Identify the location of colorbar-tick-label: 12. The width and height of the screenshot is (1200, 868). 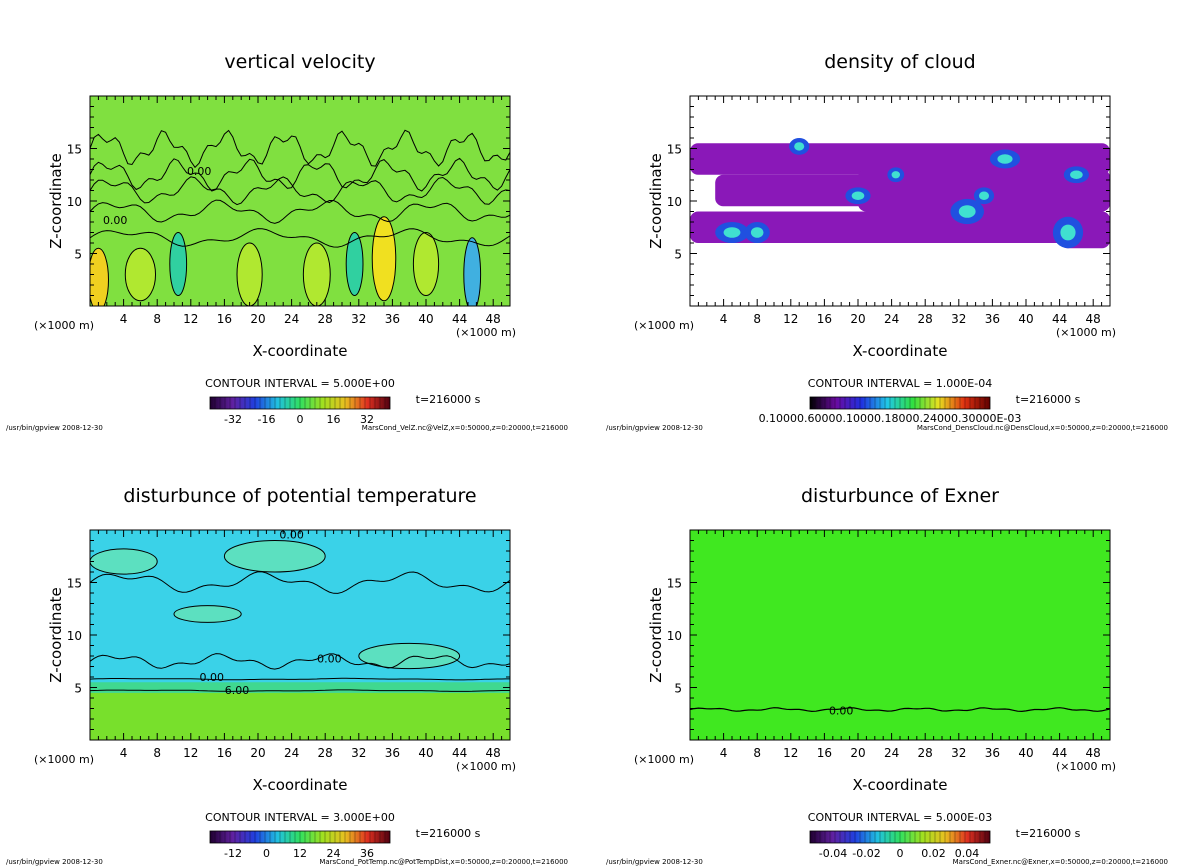
(300, 853).